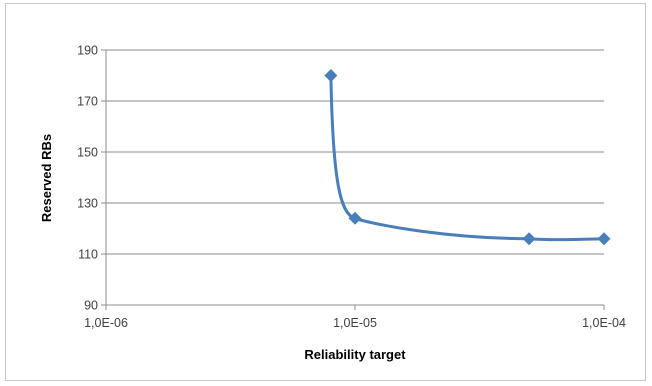  Describe the element at coordinates (604, 323) in the screenshot. I see `x-tick-label: 1,0E-04` at that location.